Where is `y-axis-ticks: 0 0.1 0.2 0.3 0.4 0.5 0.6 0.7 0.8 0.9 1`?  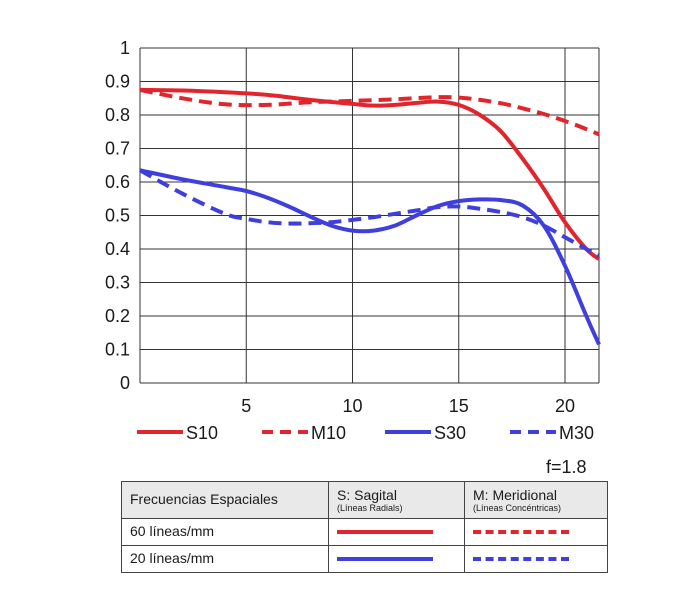 y-axis-ticks: 0 0.1 0.2 0.3 0.4 0.5 0.6 0.7 0.8 0.9 1 is located at coordinates (117, 215).